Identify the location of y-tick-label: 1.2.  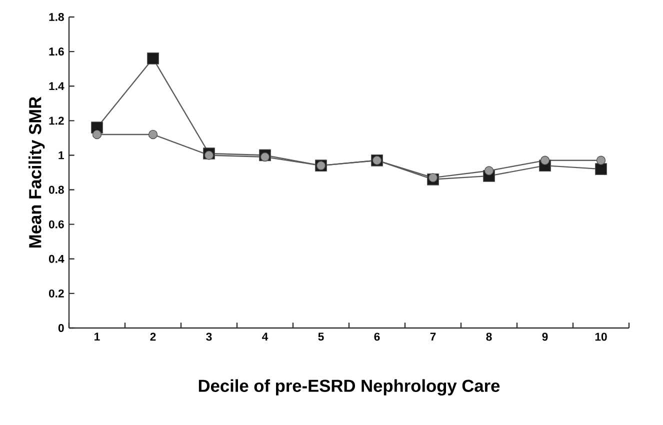
(56, 120).